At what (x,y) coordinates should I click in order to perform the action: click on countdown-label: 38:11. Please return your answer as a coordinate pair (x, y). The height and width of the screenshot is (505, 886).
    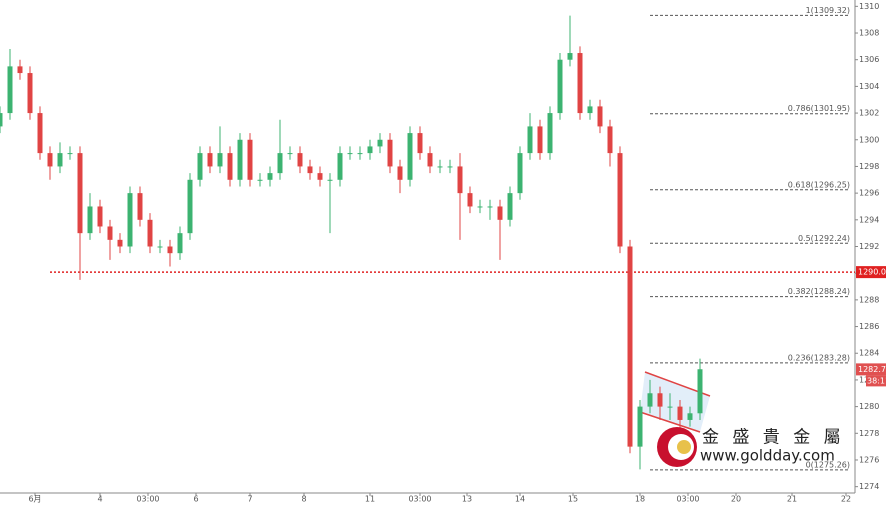
    Looking at the image, I should click on (876, 380).